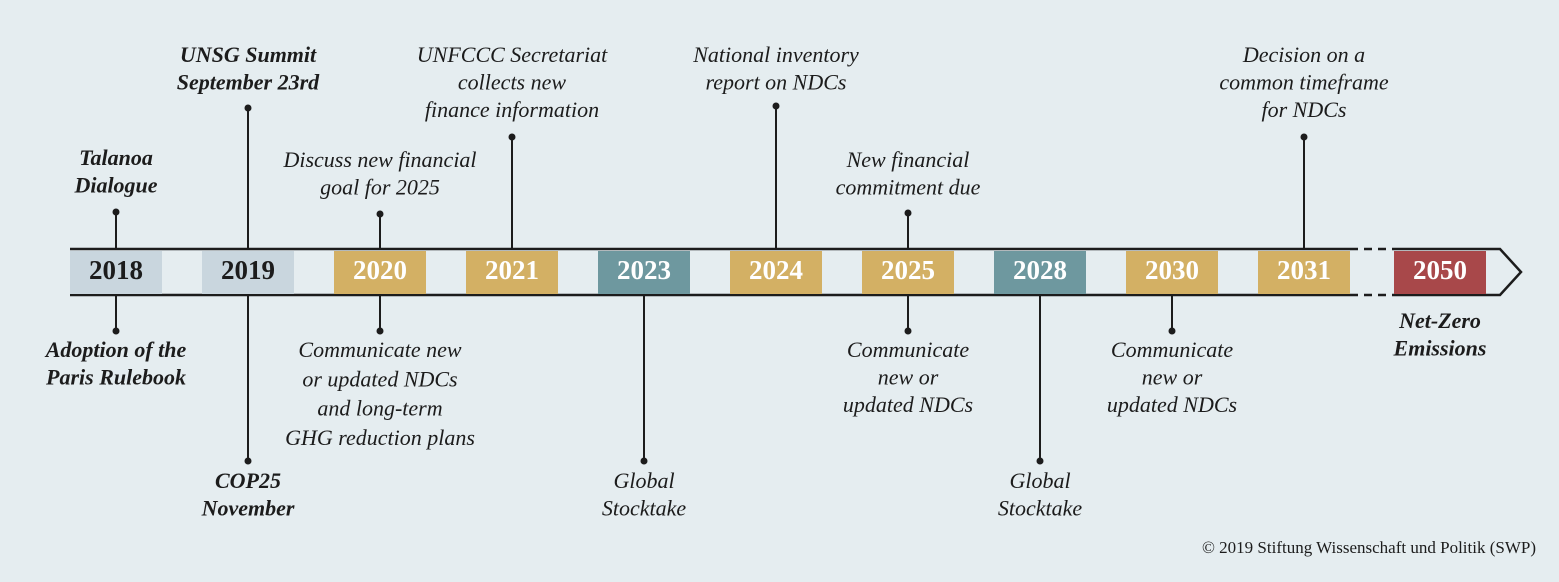 The width and height of the screenshot is (1559, 582). I want to click on event-text: Adoption of the, so click(115, 349).